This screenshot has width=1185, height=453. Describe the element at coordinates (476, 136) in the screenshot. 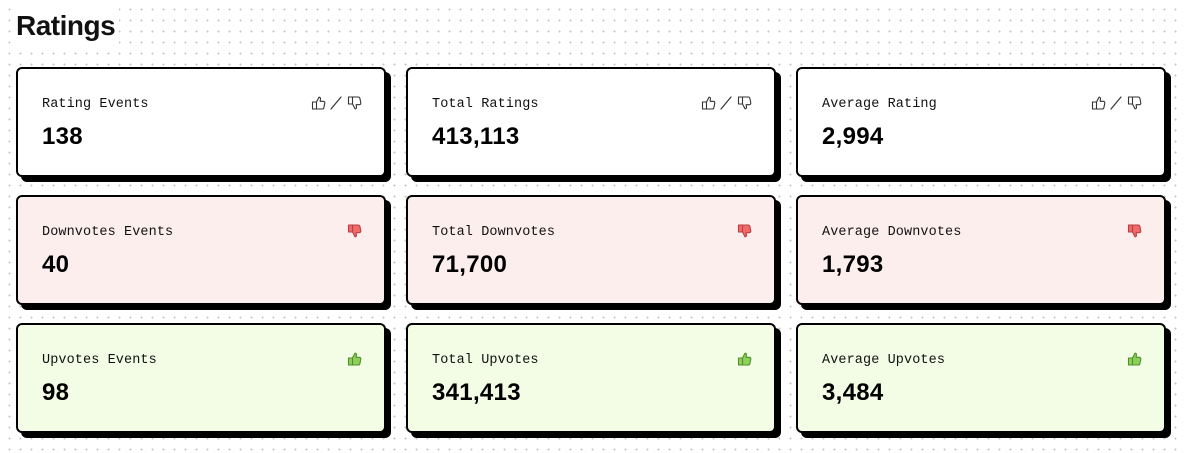

I see `card-value: 413,113` at that location.